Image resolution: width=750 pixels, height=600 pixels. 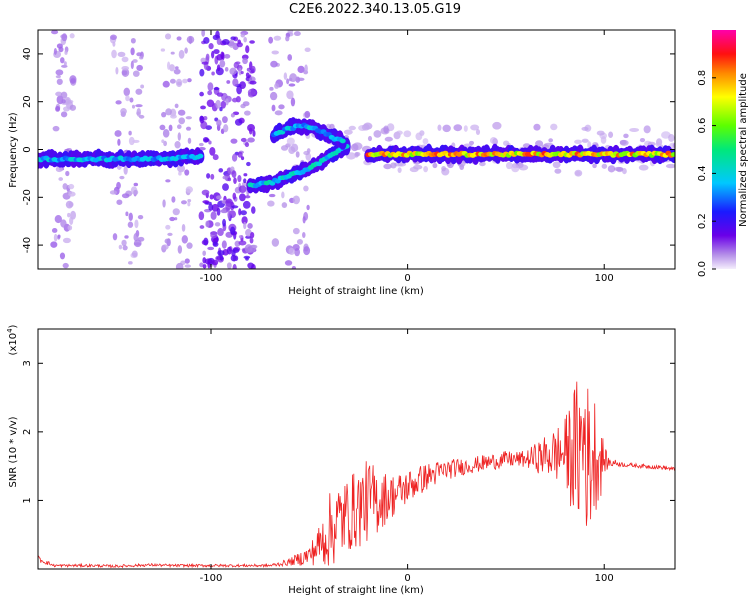 I want to click on x-tick-label: -100, so click(x=211, y=278).